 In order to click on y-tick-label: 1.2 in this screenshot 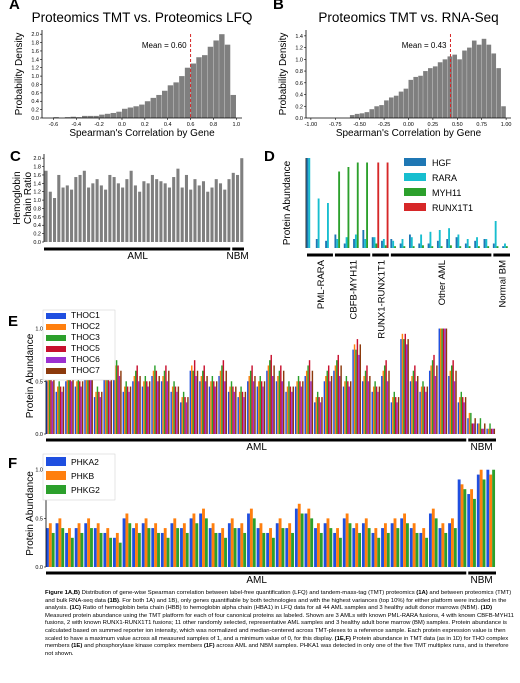, I will do `click(299, 49)`.